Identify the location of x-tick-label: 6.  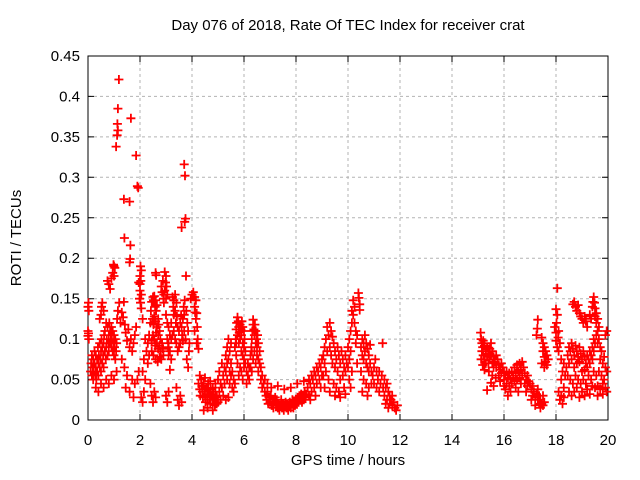
(244, 440).